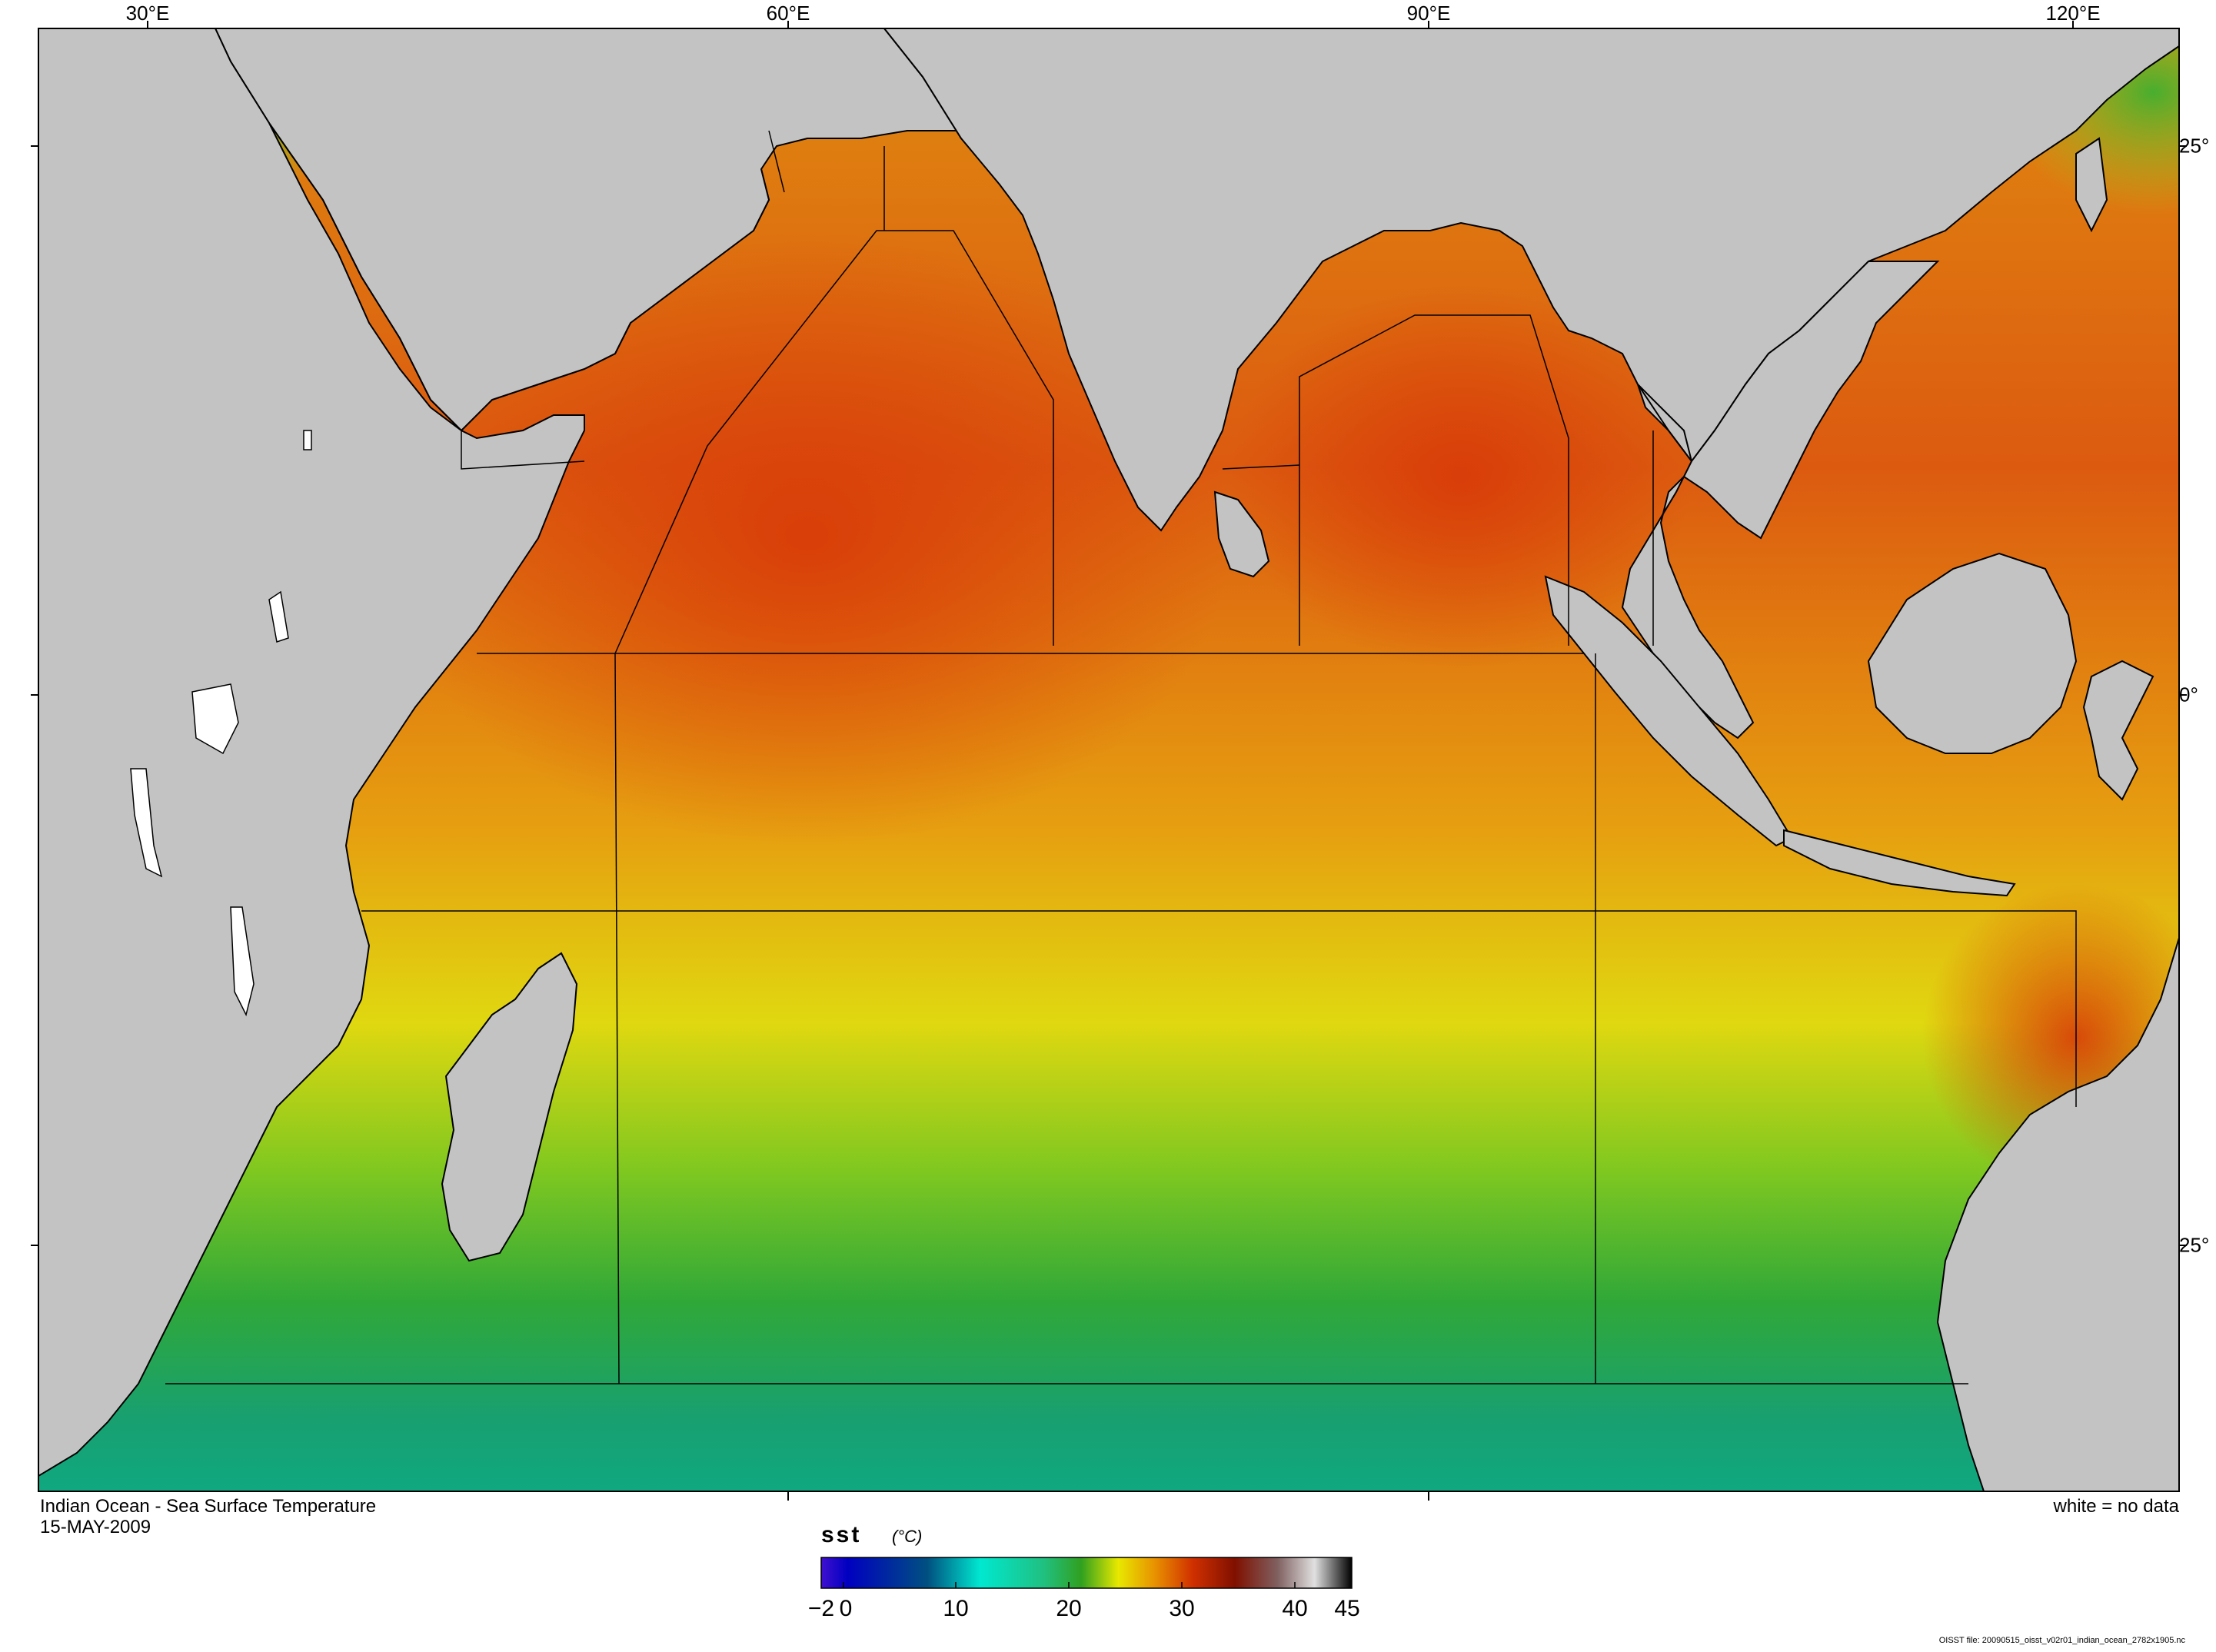 This screenshot has width=2216, height=1652. I want to click on colorbar-tick-neg2: −2, so click(821, 1608).